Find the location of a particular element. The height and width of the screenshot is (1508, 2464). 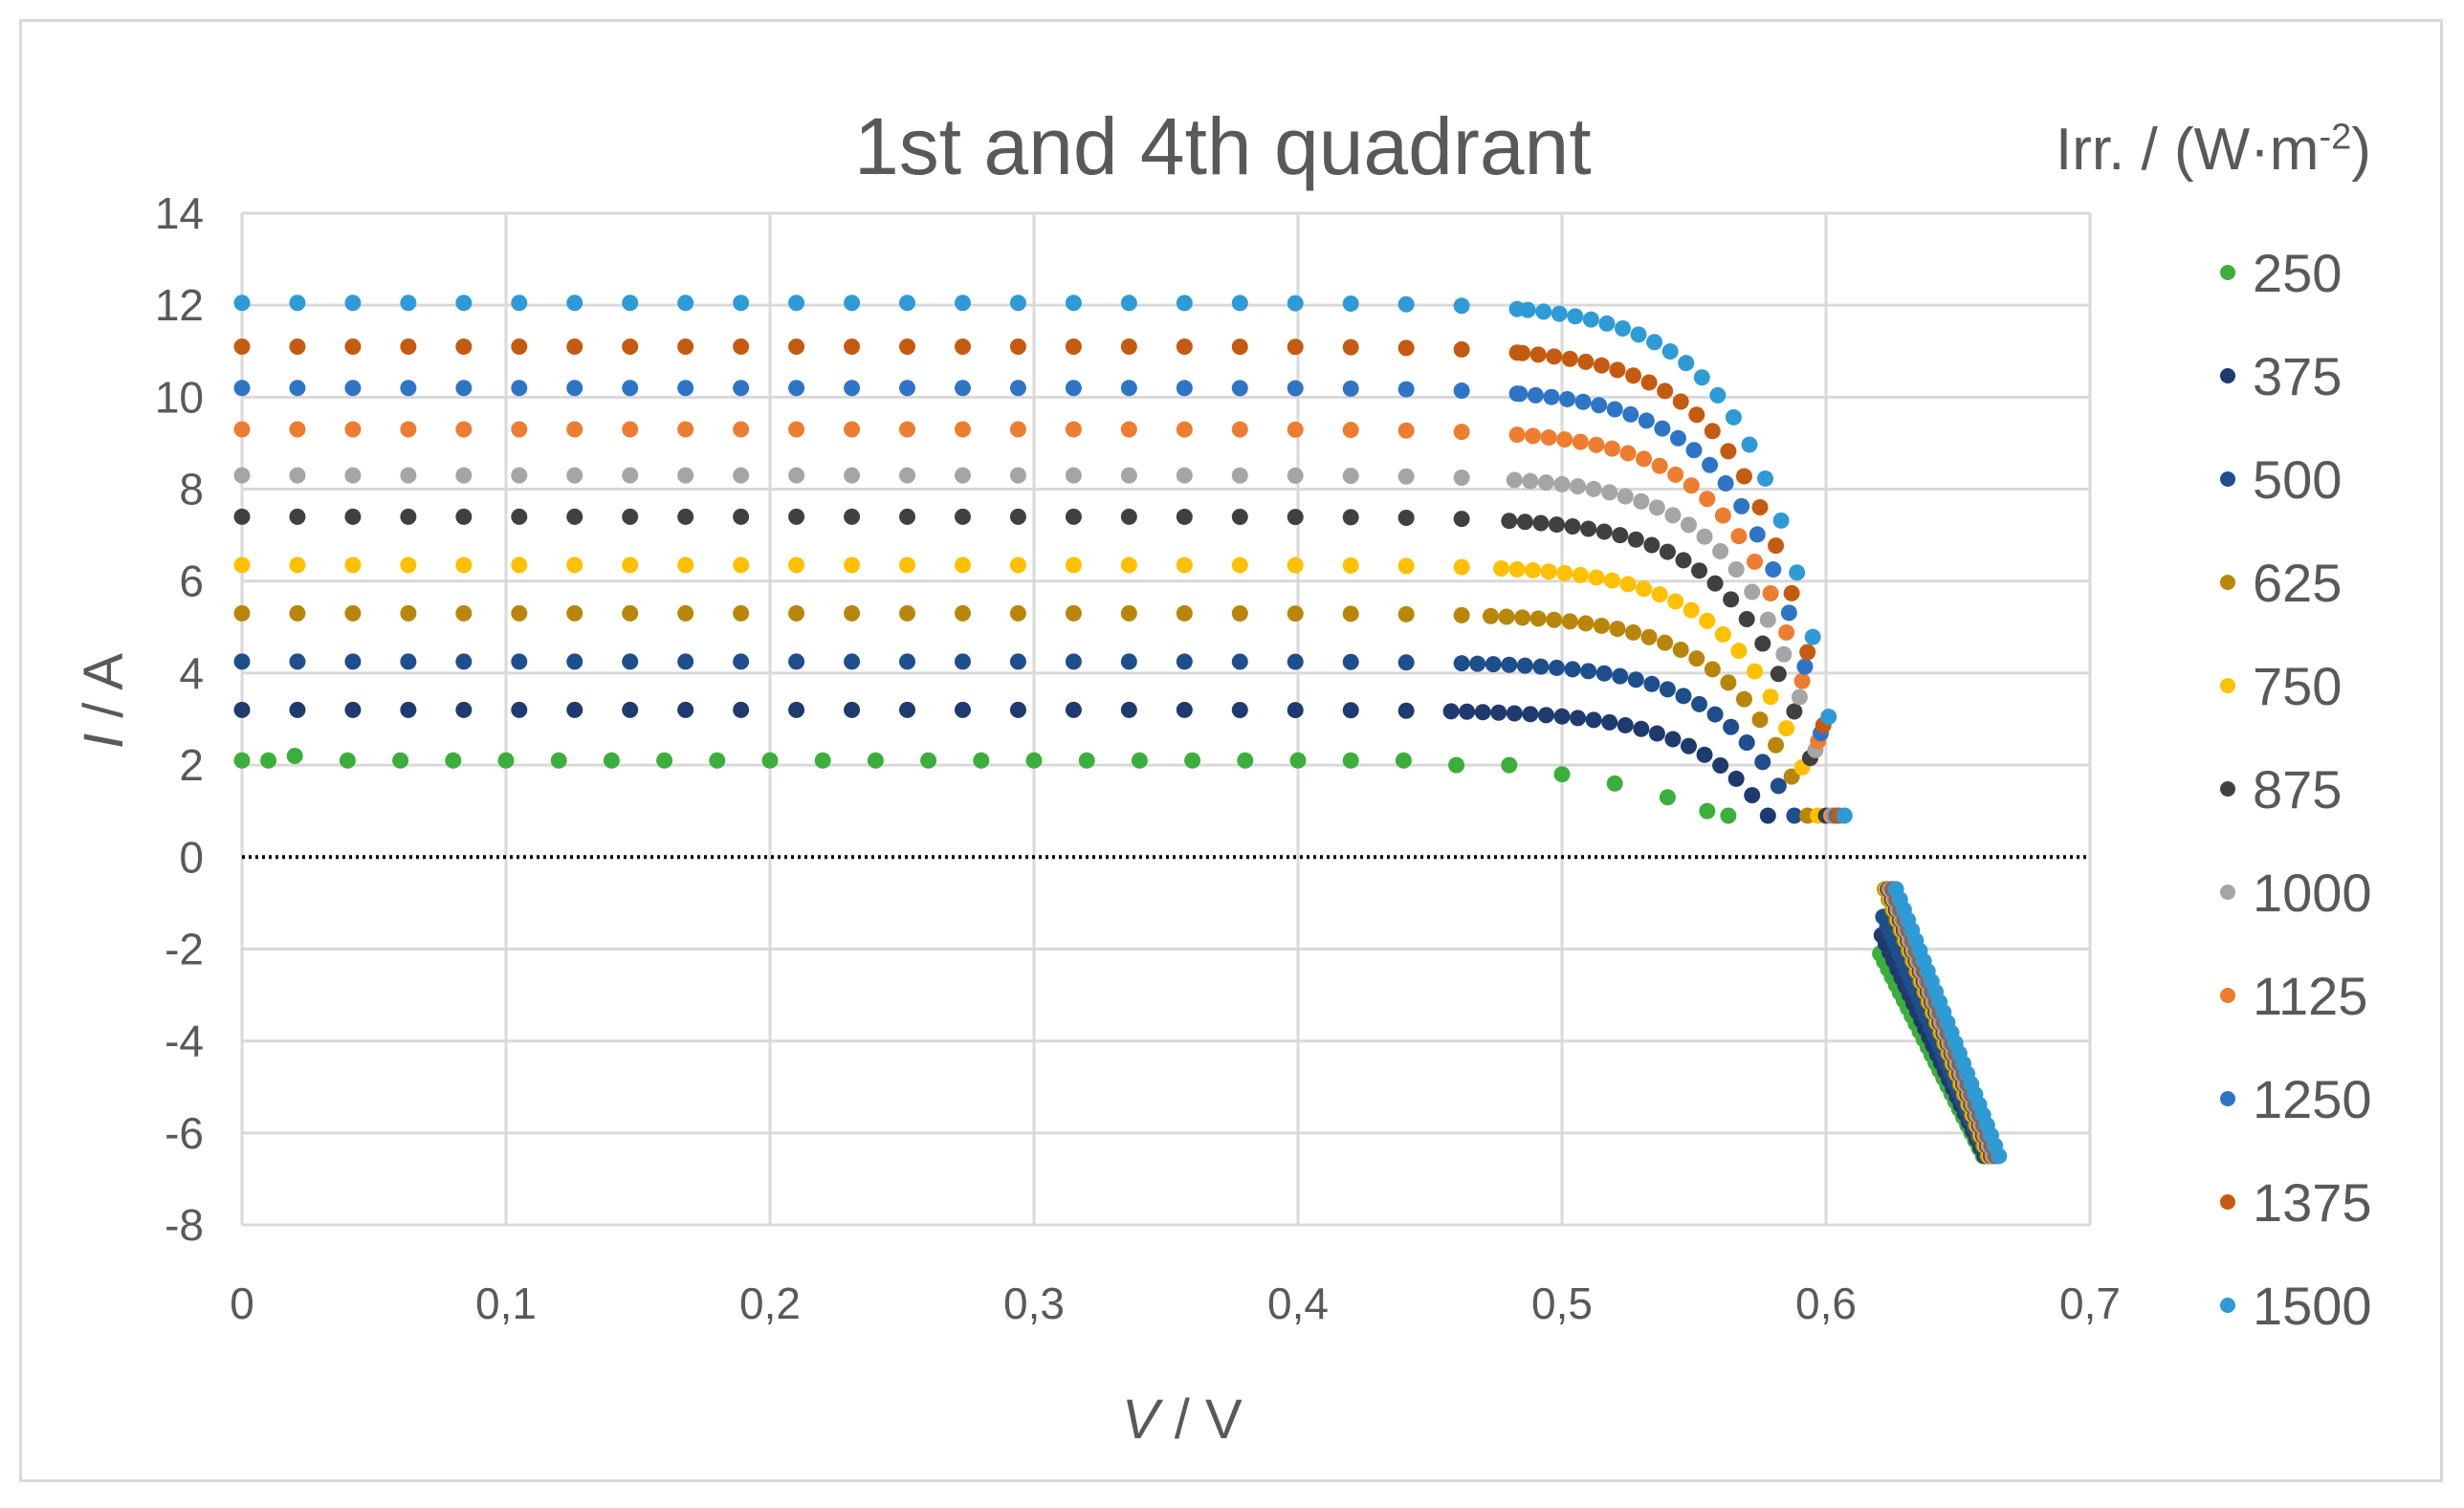

legend-title: Irr. / (W·m-2) is located at coordinates (2213, 150).